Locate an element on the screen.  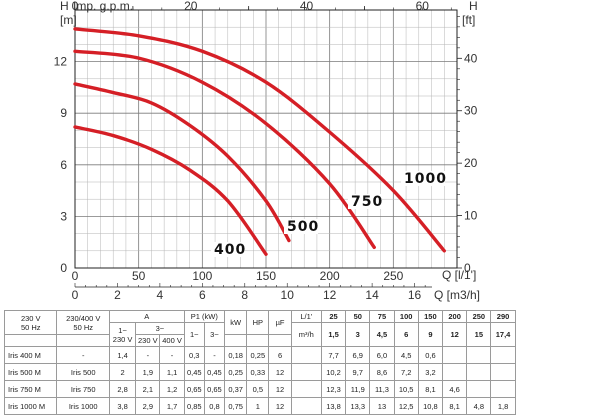
cell-h: 11,9 is located at coordinates (358, 389).